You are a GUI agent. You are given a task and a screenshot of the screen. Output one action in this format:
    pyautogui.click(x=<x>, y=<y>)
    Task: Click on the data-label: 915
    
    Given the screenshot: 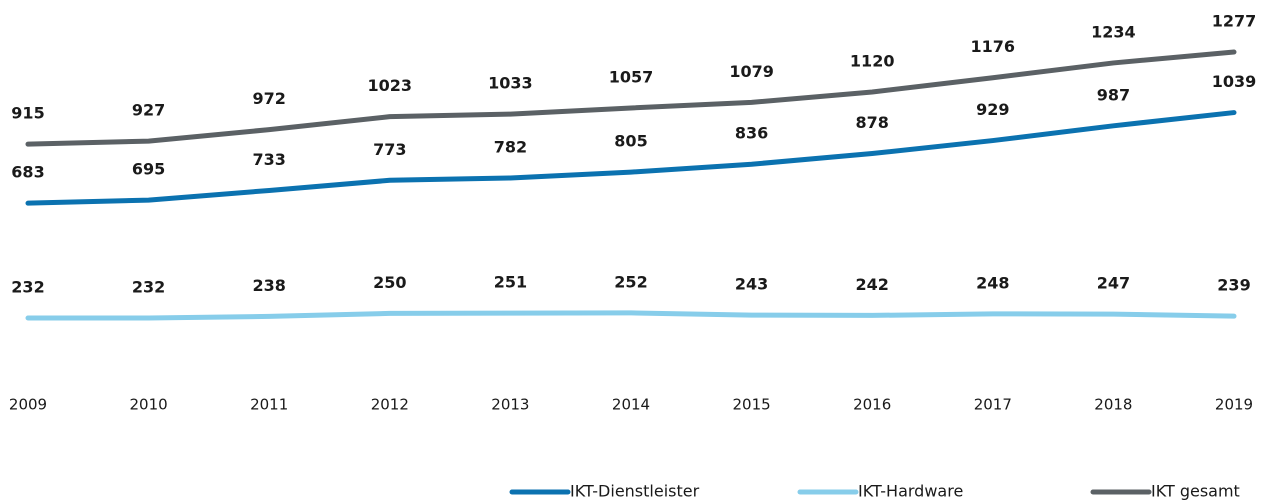 What is the action you would take?
    pyautogui.click(x=27, y=113)
    